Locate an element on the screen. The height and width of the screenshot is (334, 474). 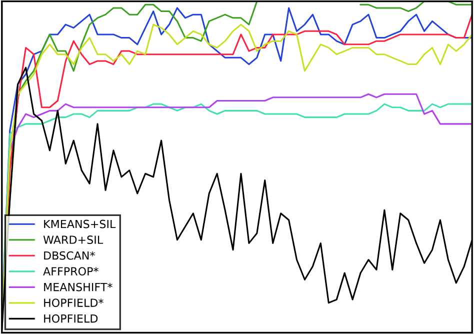
legend-label: DBSCAN* is located at coordinates (69, 255).